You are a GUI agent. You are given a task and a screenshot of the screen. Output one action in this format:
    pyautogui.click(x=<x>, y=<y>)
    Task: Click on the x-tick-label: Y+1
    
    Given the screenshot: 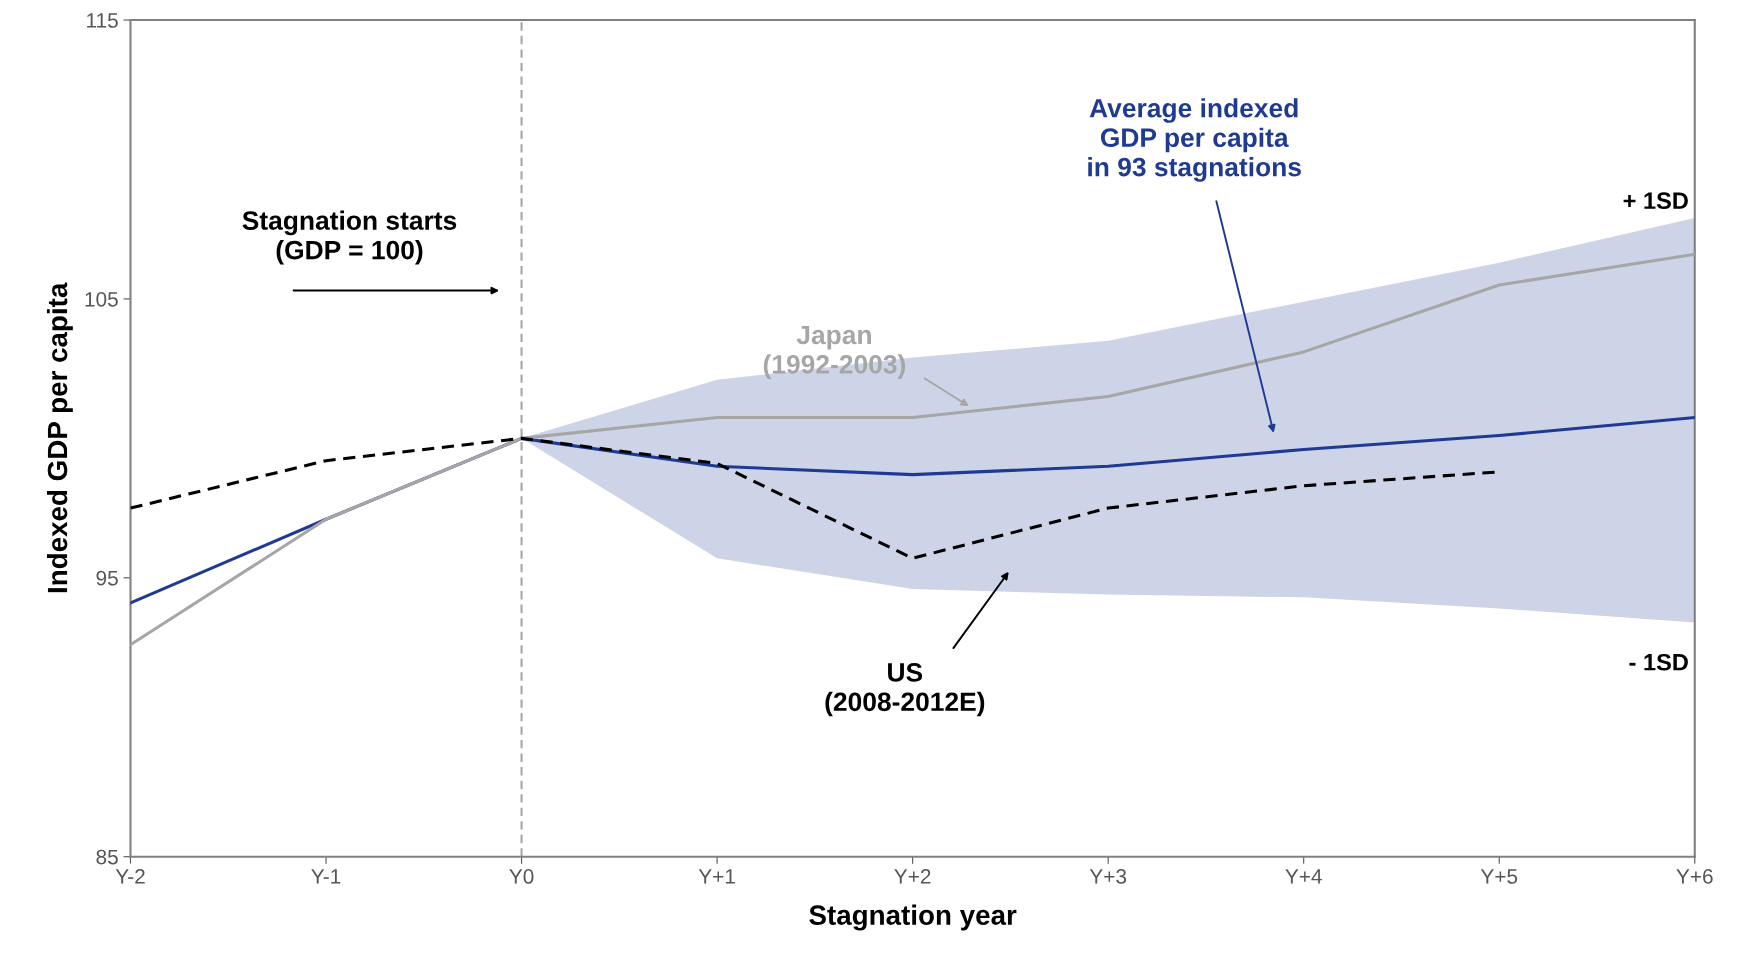 What is the action you would take?
    pyautogui.click(x=716, y=876)
    